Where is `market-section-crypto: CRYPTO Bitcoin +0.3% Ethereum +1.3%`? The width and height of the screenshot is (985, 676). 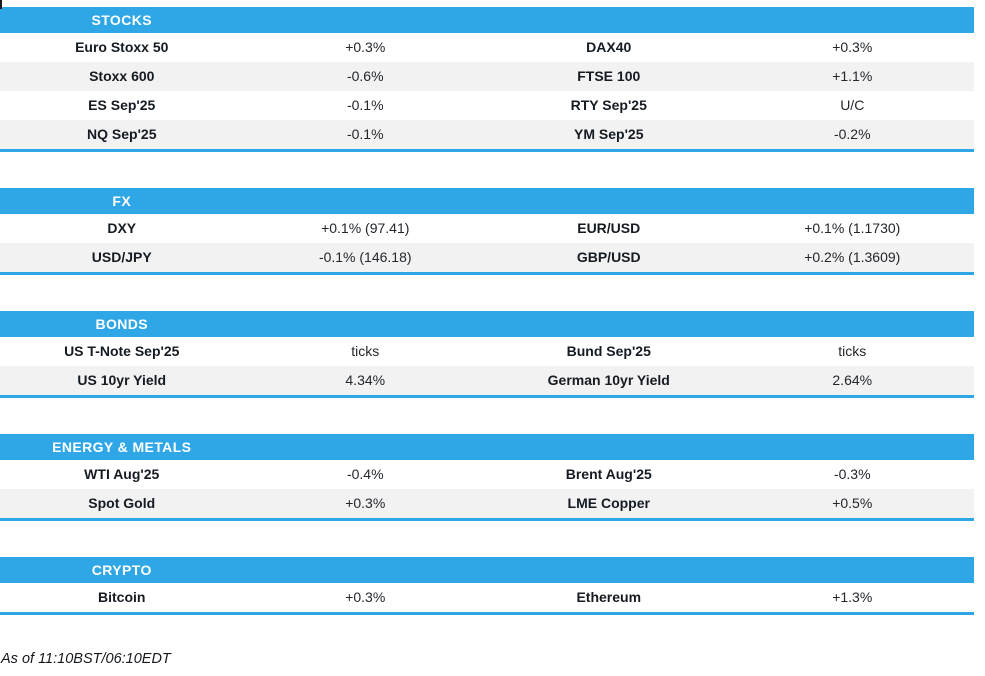 market-section-crypto: CRYPTO Bitcoin +0.3% Ethereum +1.3% is located at coordinates (487, 586).